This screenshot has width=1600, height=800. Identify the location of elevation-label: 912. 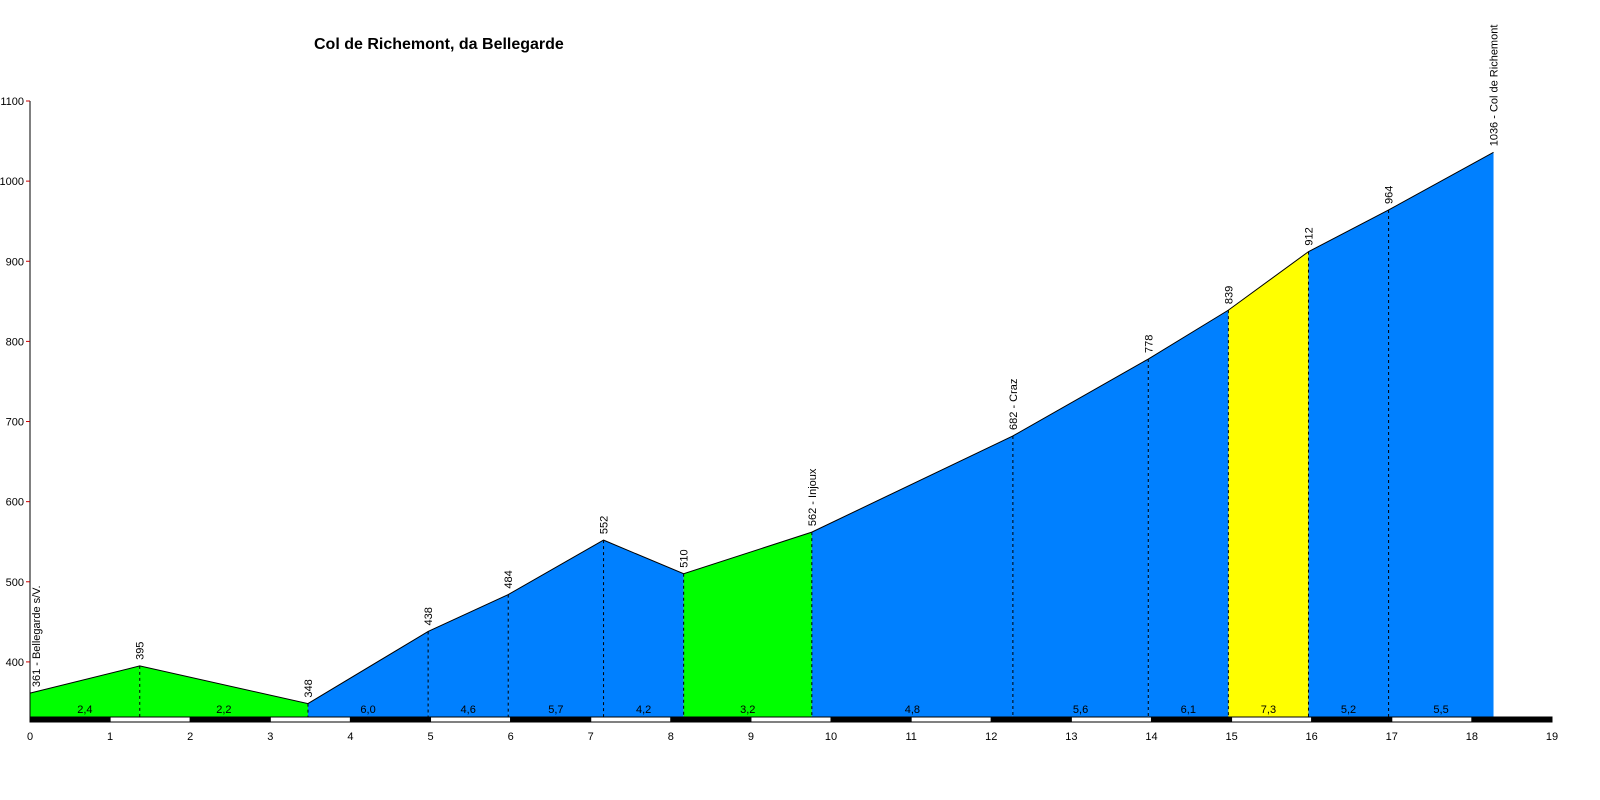
(1309, 236).